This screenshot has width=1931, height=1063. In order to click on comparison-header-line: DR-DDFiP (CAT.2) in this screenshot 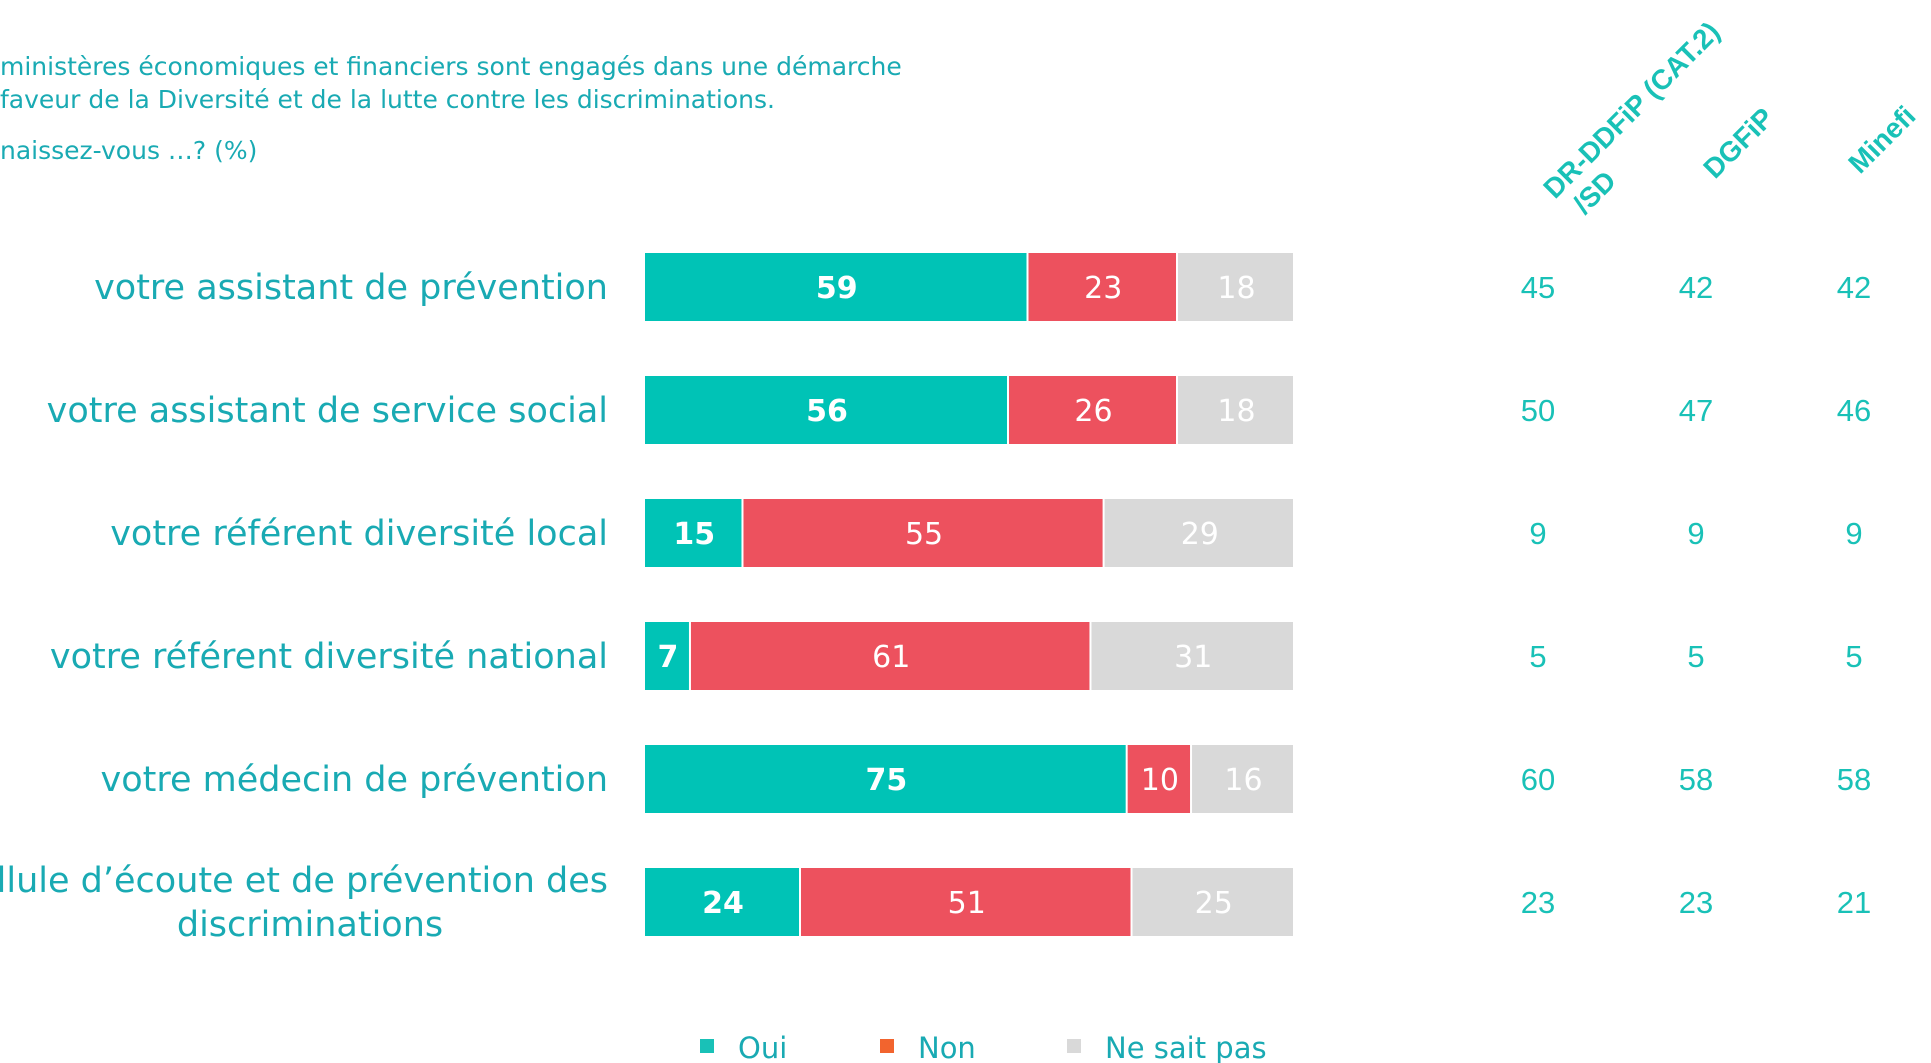, I will do `click(1631, 110)`.